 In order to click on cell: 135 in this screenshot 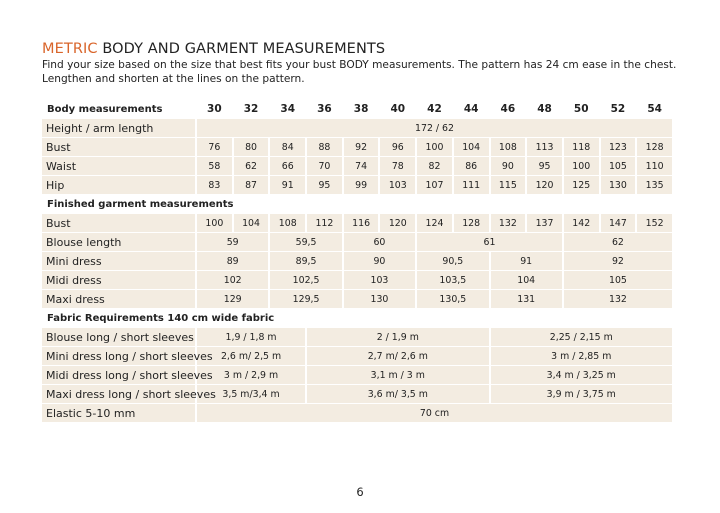, I will do `click(654, 185)`.